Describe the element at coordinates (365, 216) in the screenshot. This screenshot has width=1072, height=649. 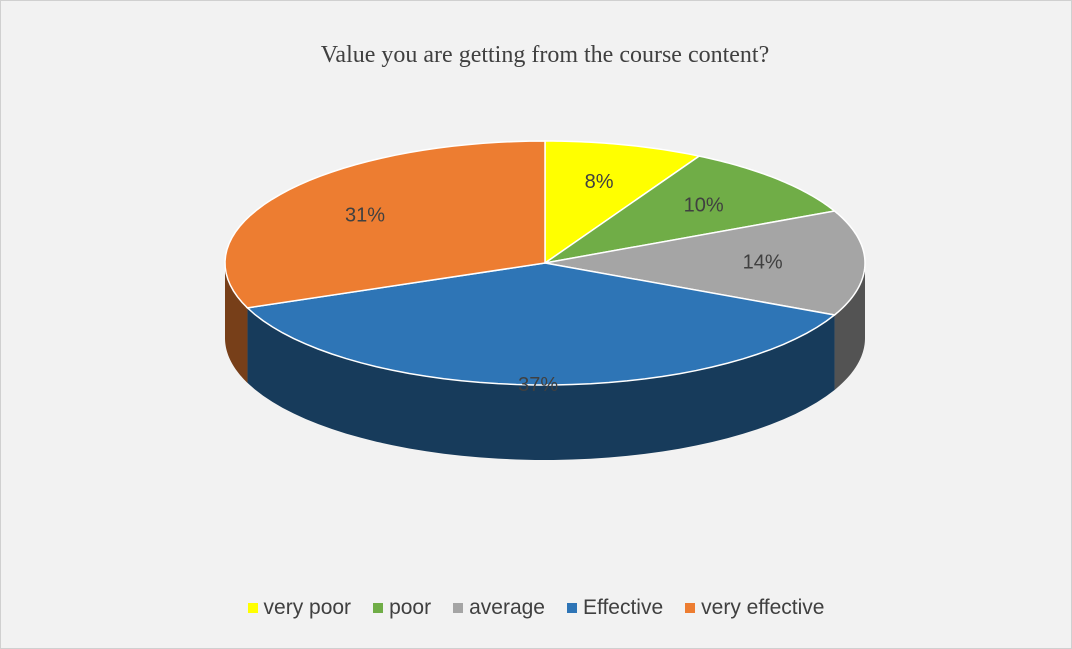
I see `data-label: 31%` at that location.